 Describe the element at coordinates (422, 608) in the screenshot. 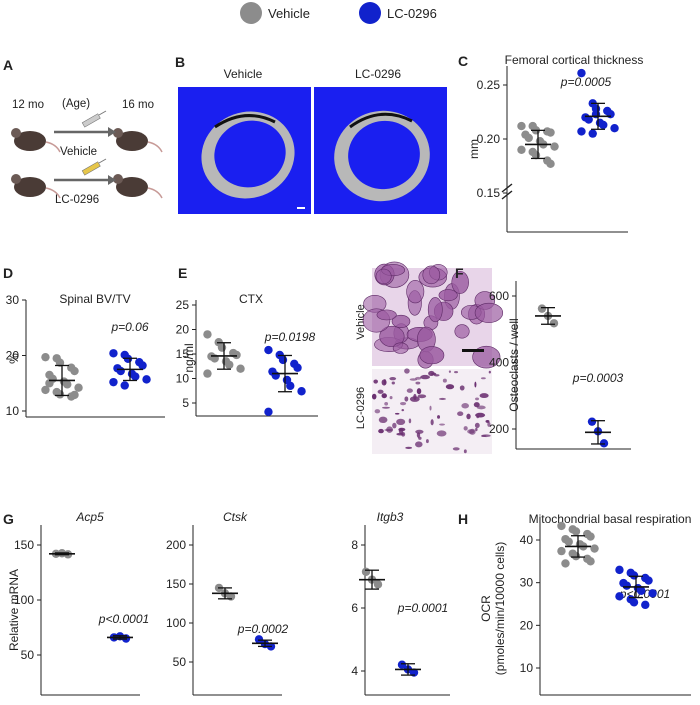

I see `p-value-label: p=0.0001` at that location.